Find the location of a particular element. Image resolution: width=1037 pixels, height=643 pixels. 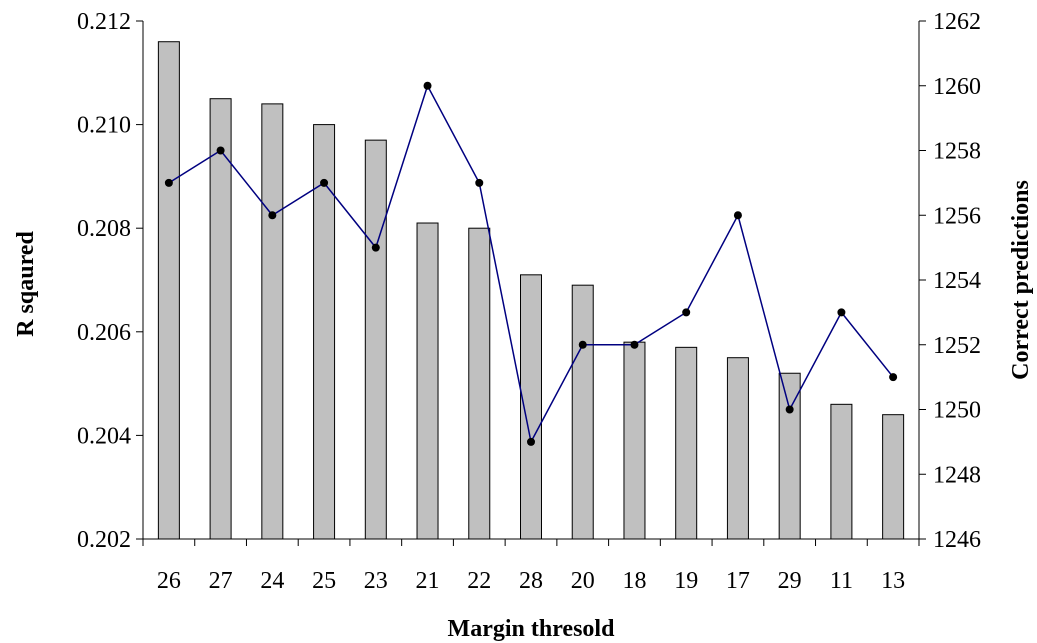

y-left-tick-label: 0.210 is located at coordinates (104, 126).